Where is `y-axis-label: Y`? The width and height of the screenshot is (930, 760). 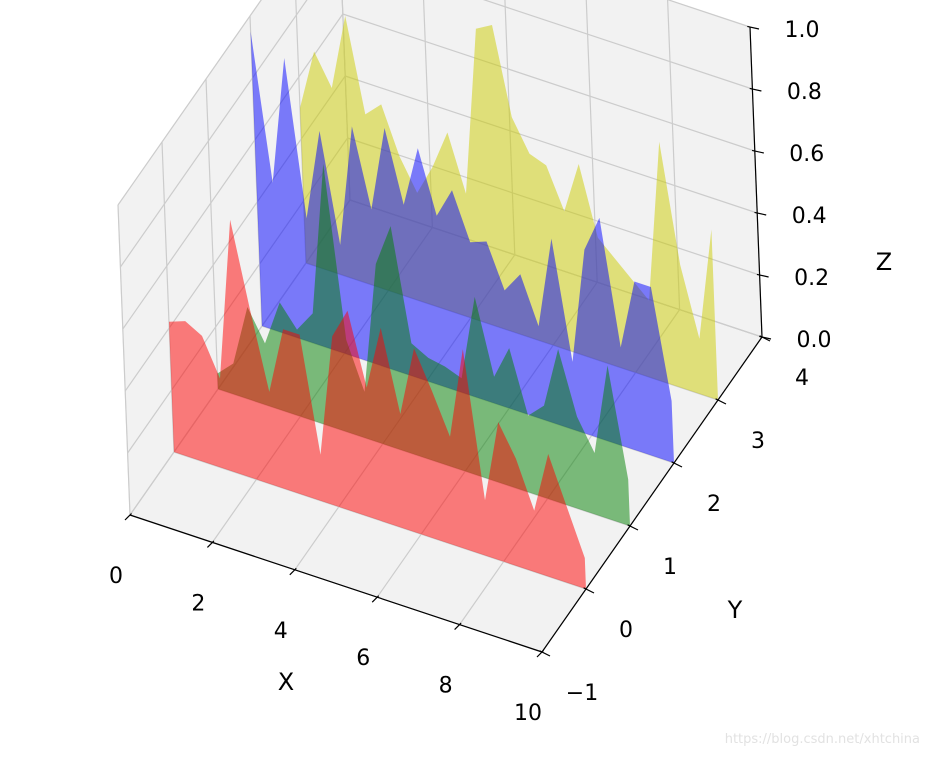
y-axis-label: Y is located at coordinates (735, 610).